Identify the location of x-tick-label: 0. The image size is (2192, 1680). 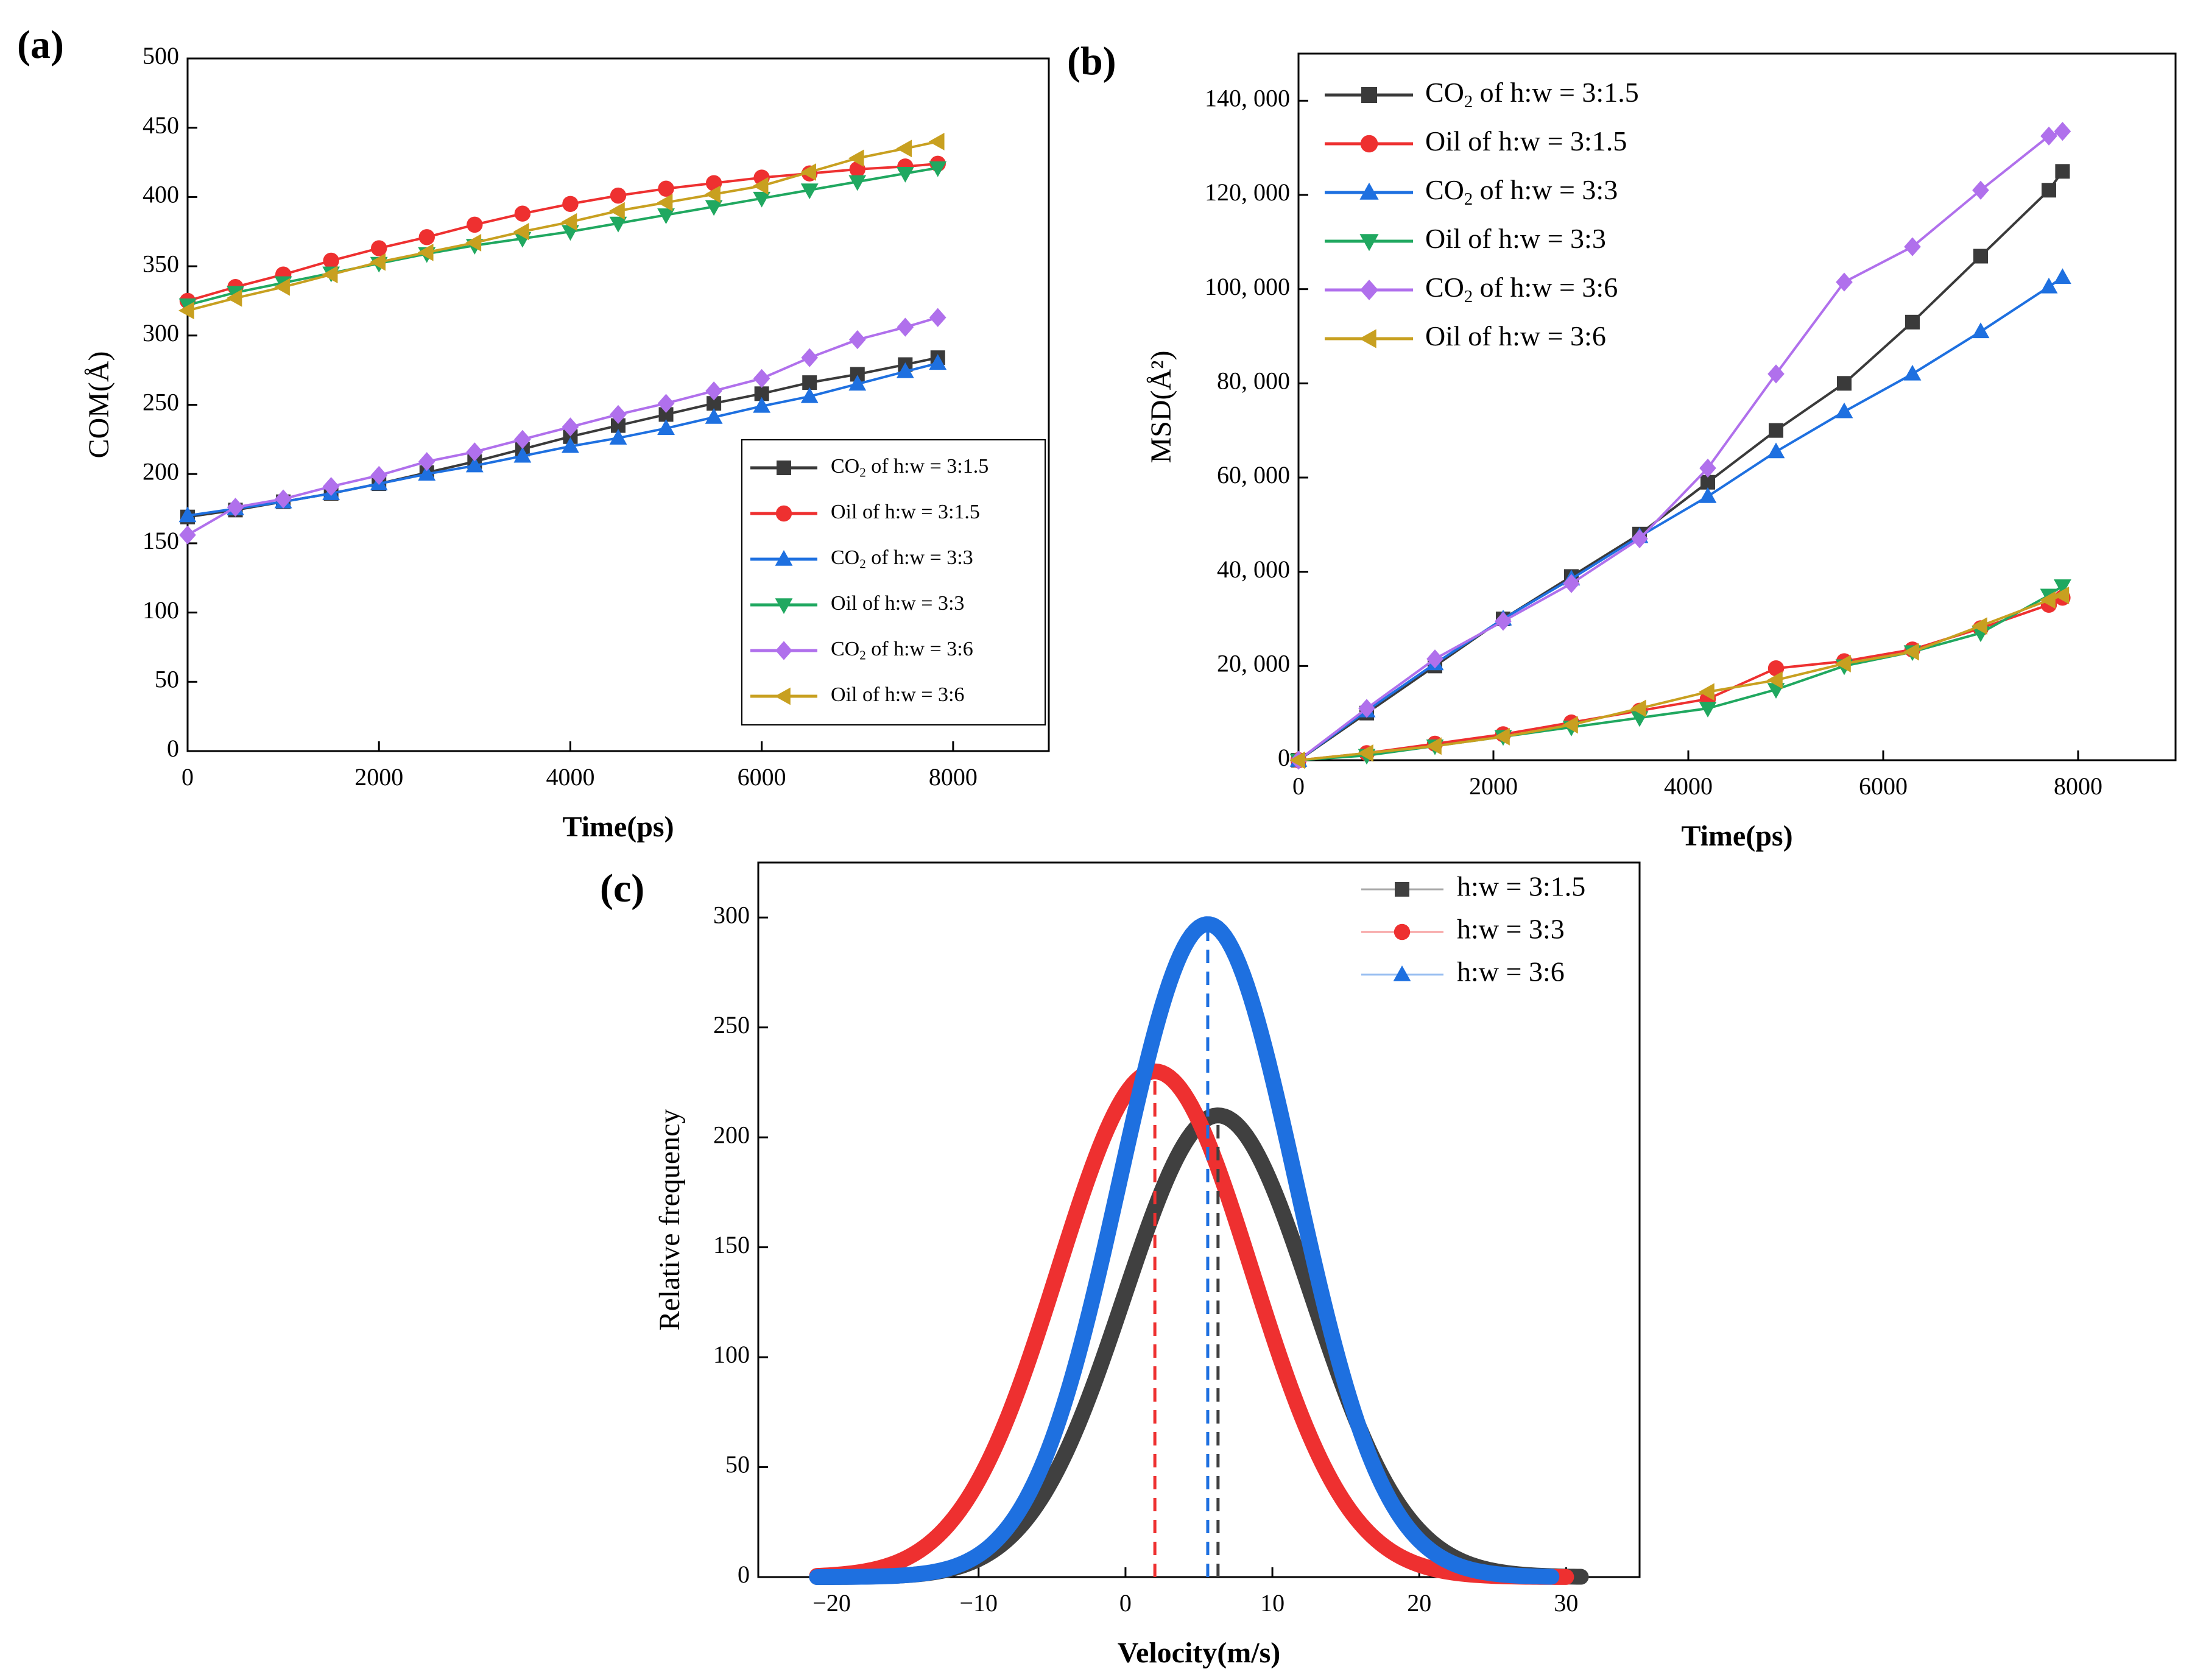
(187, 777).